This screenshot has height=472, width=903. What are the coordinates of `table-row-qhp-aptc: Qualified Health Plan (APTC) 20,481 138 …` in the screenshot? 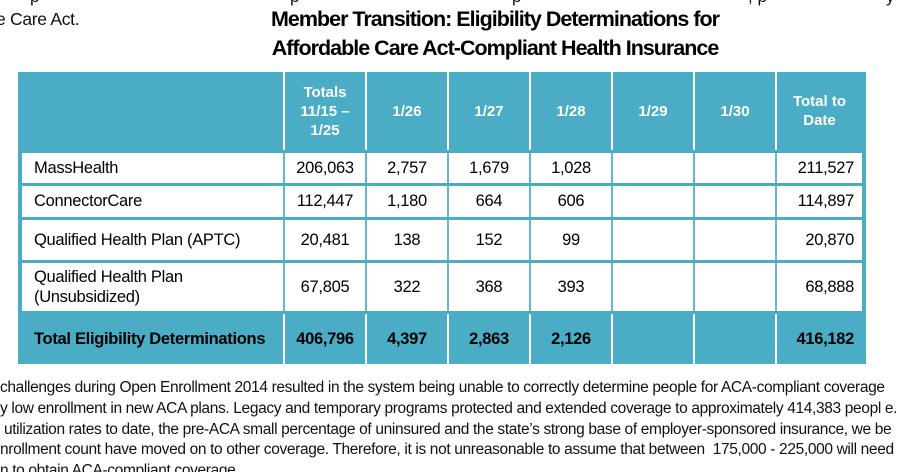 It's located at (442, 239).